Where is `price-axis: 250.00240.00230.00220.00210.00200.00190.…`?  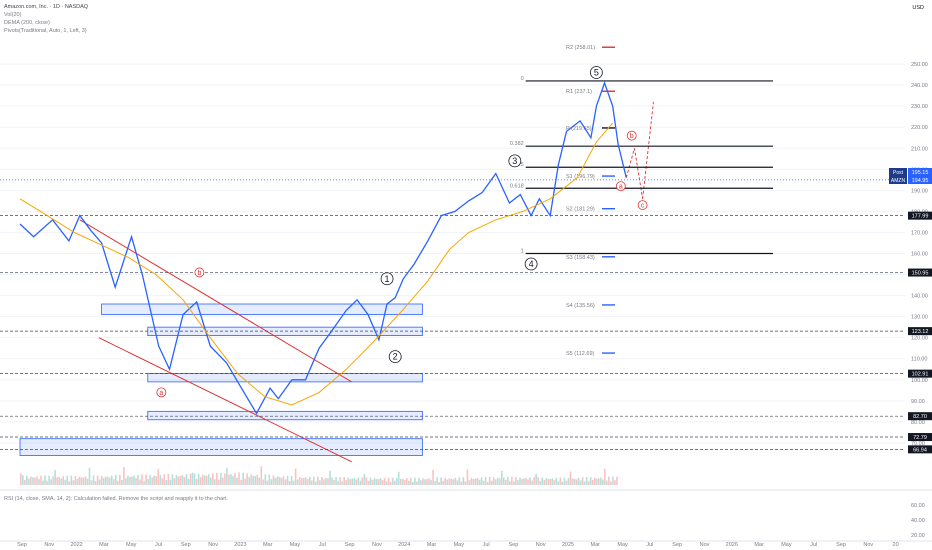
price-axis: 250.00240.00230.00220.00210.00200.00190.… is located at coordinates (910, 300).